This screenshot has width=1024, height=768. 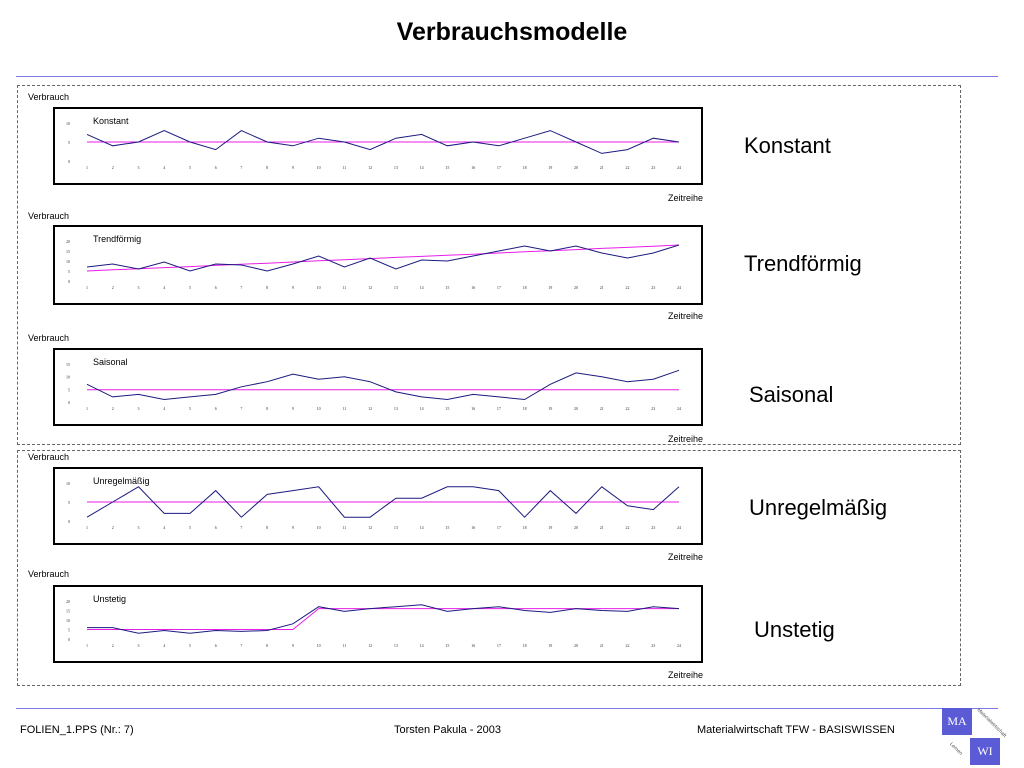 What do you see at coordinates (49, 338) in the screenshot?
I see `ylabel-3: Verbrauch` at bounding box center [49, 338].